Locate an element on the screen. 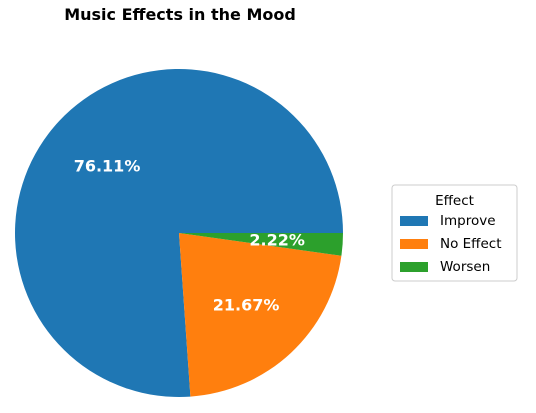 This screenshot has height=413, width=536. pie-slice-no-effect is located at coordinates (260, 315).